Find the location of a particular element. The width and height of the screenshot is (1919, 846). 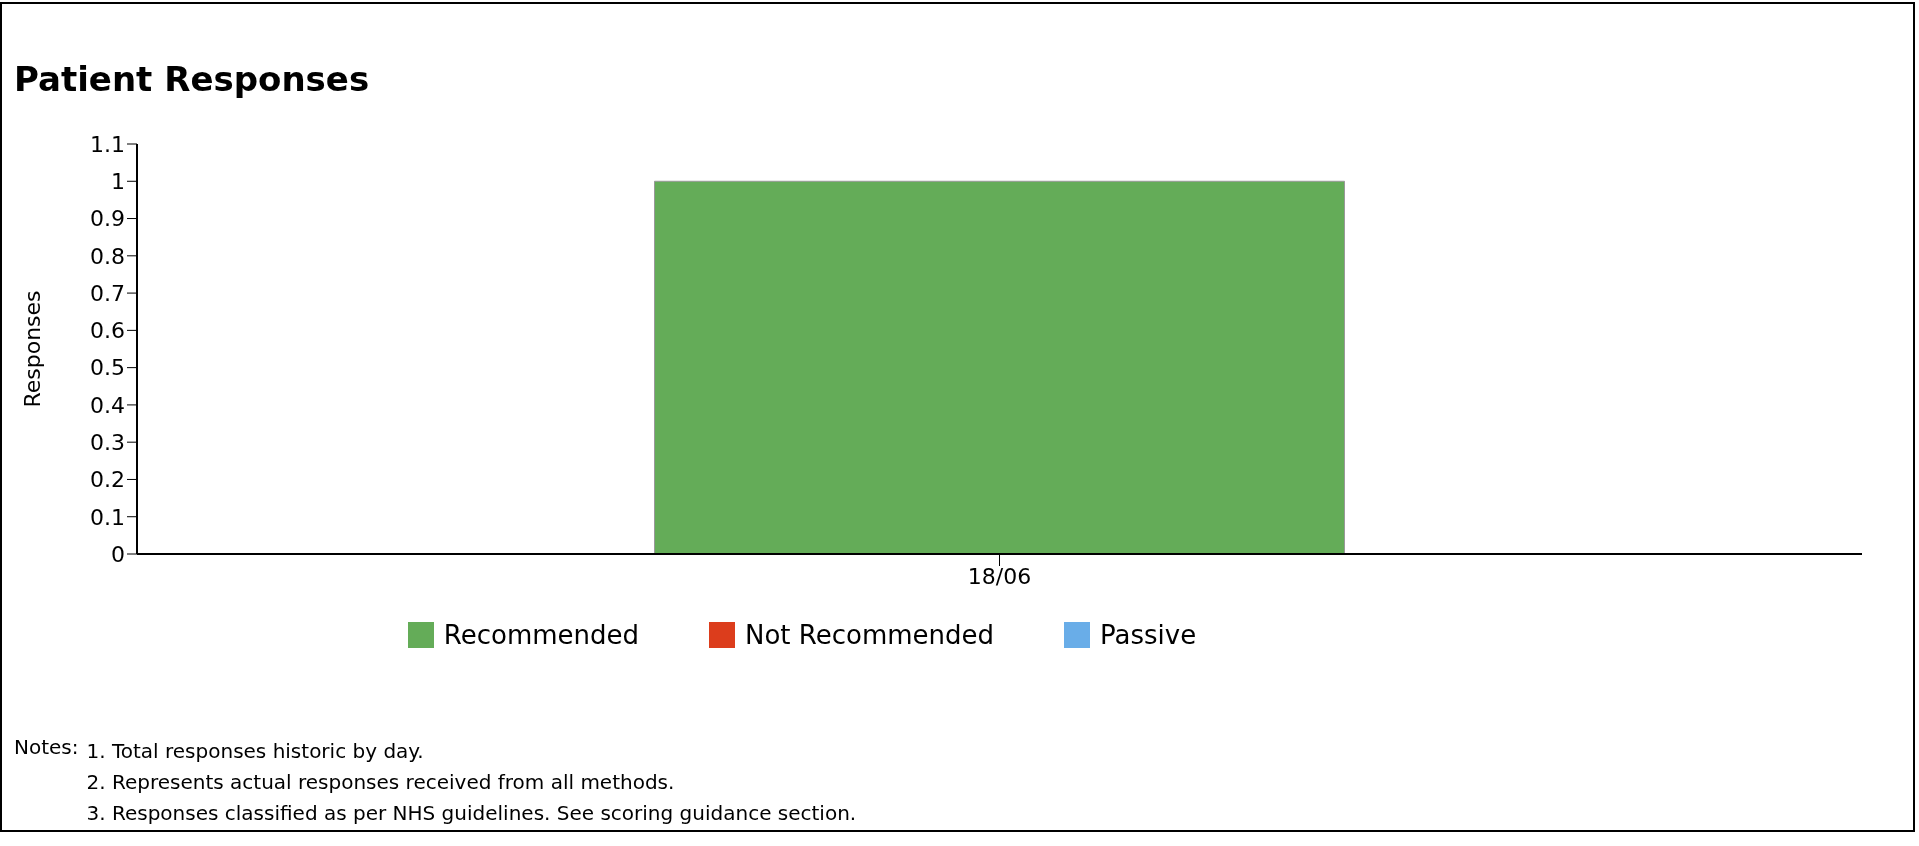

text: 3. Responses classified as per NHS guidelines. See scoring guidance section. is located at coordinates (471, 813).